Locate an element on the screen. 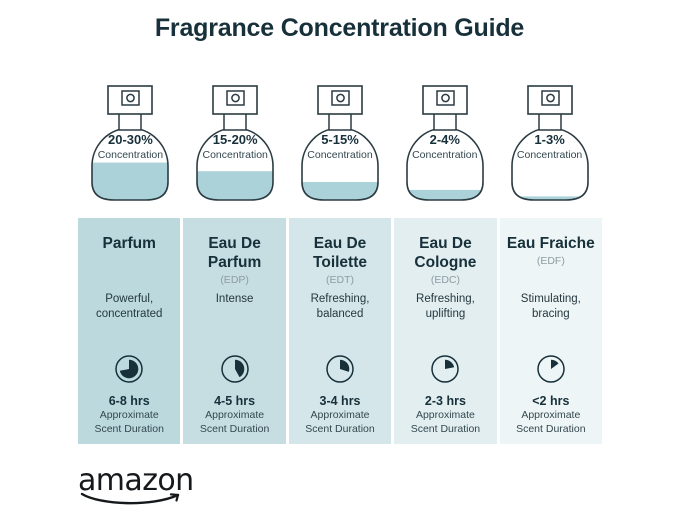 Image resolution: width=679 pixels, height=518 pixels. amazon-smile-icon is located at coordinates (130, 498).